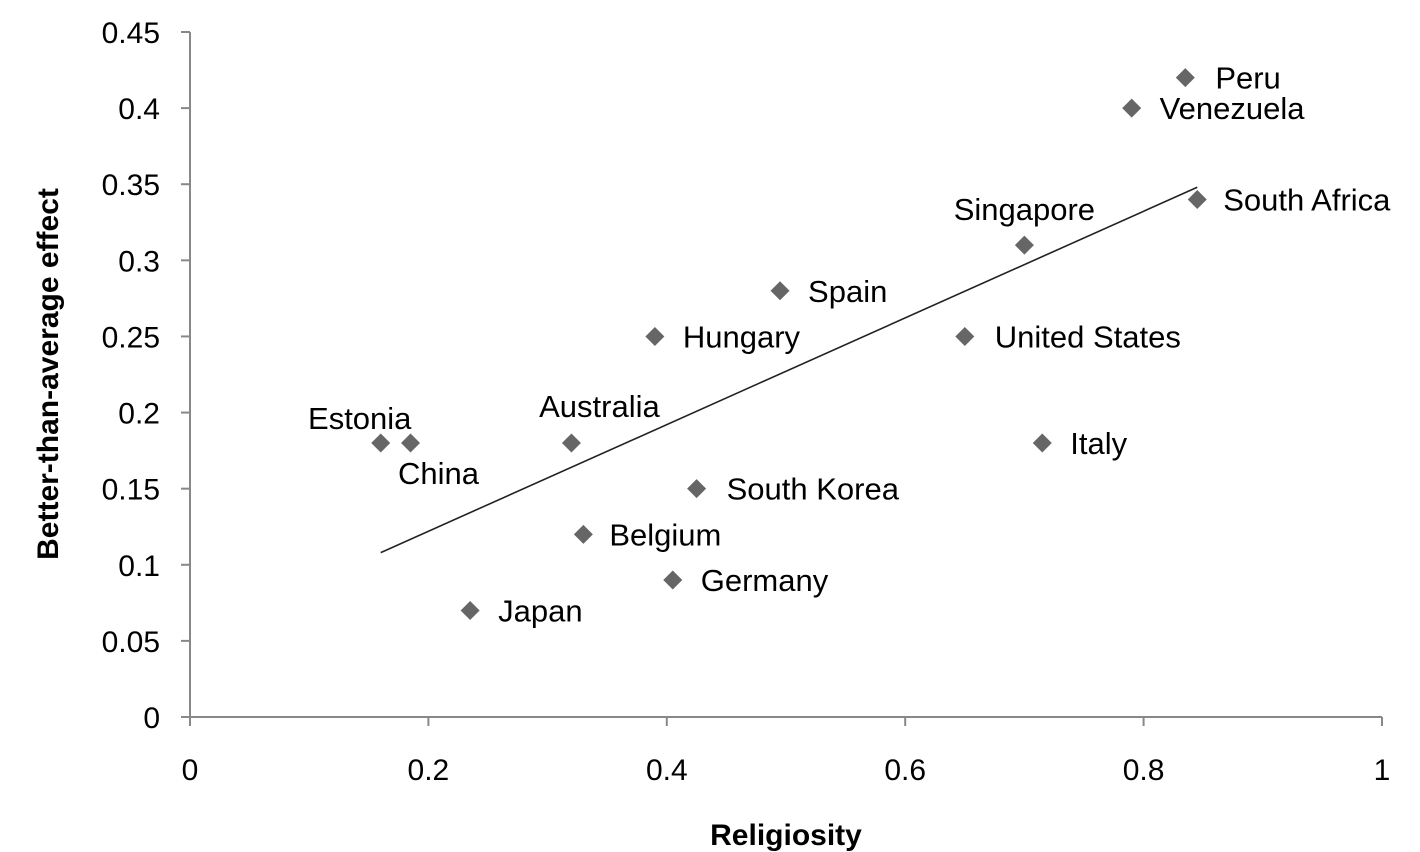 The height and width of the screenshot is (852, 1420). What do you see at coordinates (1098, 443) in the screenshot?
I see `data-label-italy: Italy` at bounding box center [1098, 443].